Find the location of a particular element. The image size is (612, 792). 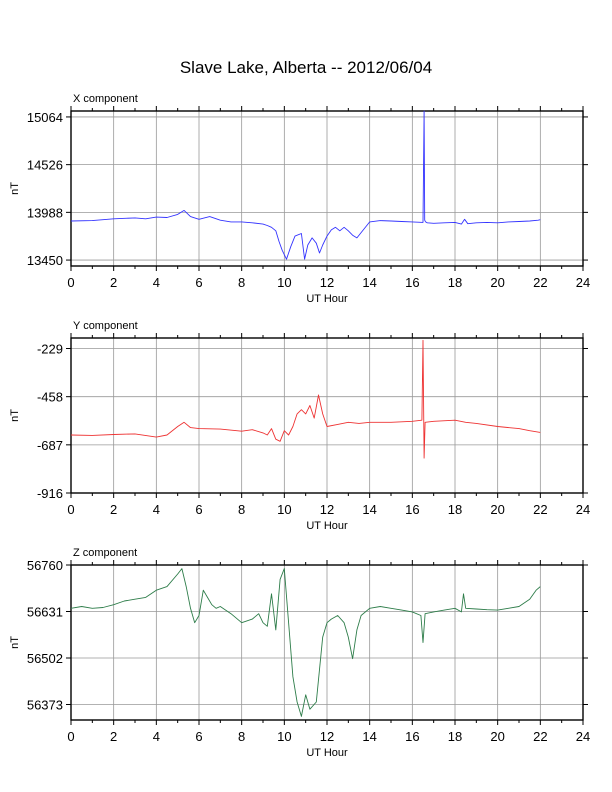

y-tick-label: 13450 is located at coordinates (45, 260).